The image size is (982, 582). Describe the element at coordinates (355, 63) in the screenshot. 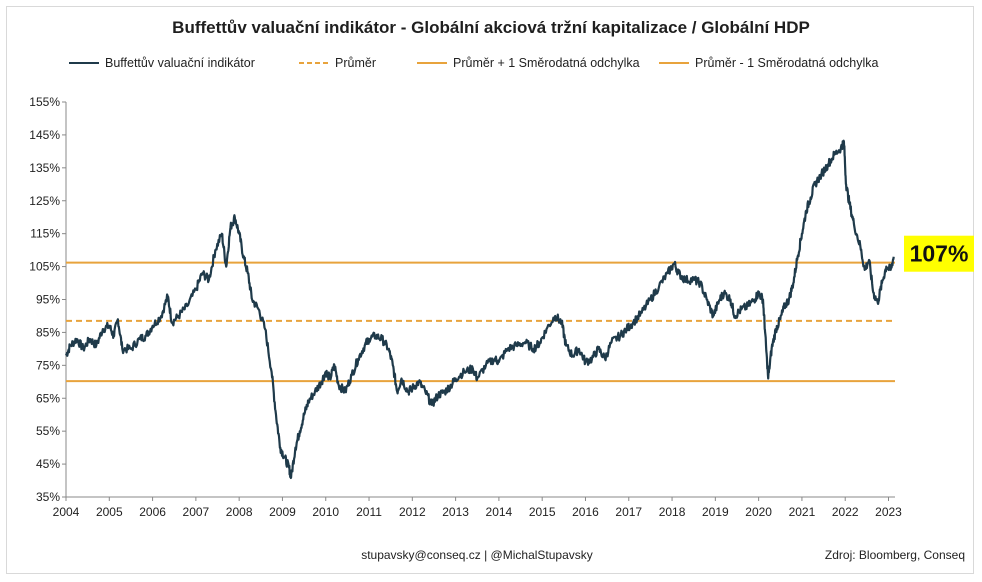

I see `legend-label: Průměr` at that location.